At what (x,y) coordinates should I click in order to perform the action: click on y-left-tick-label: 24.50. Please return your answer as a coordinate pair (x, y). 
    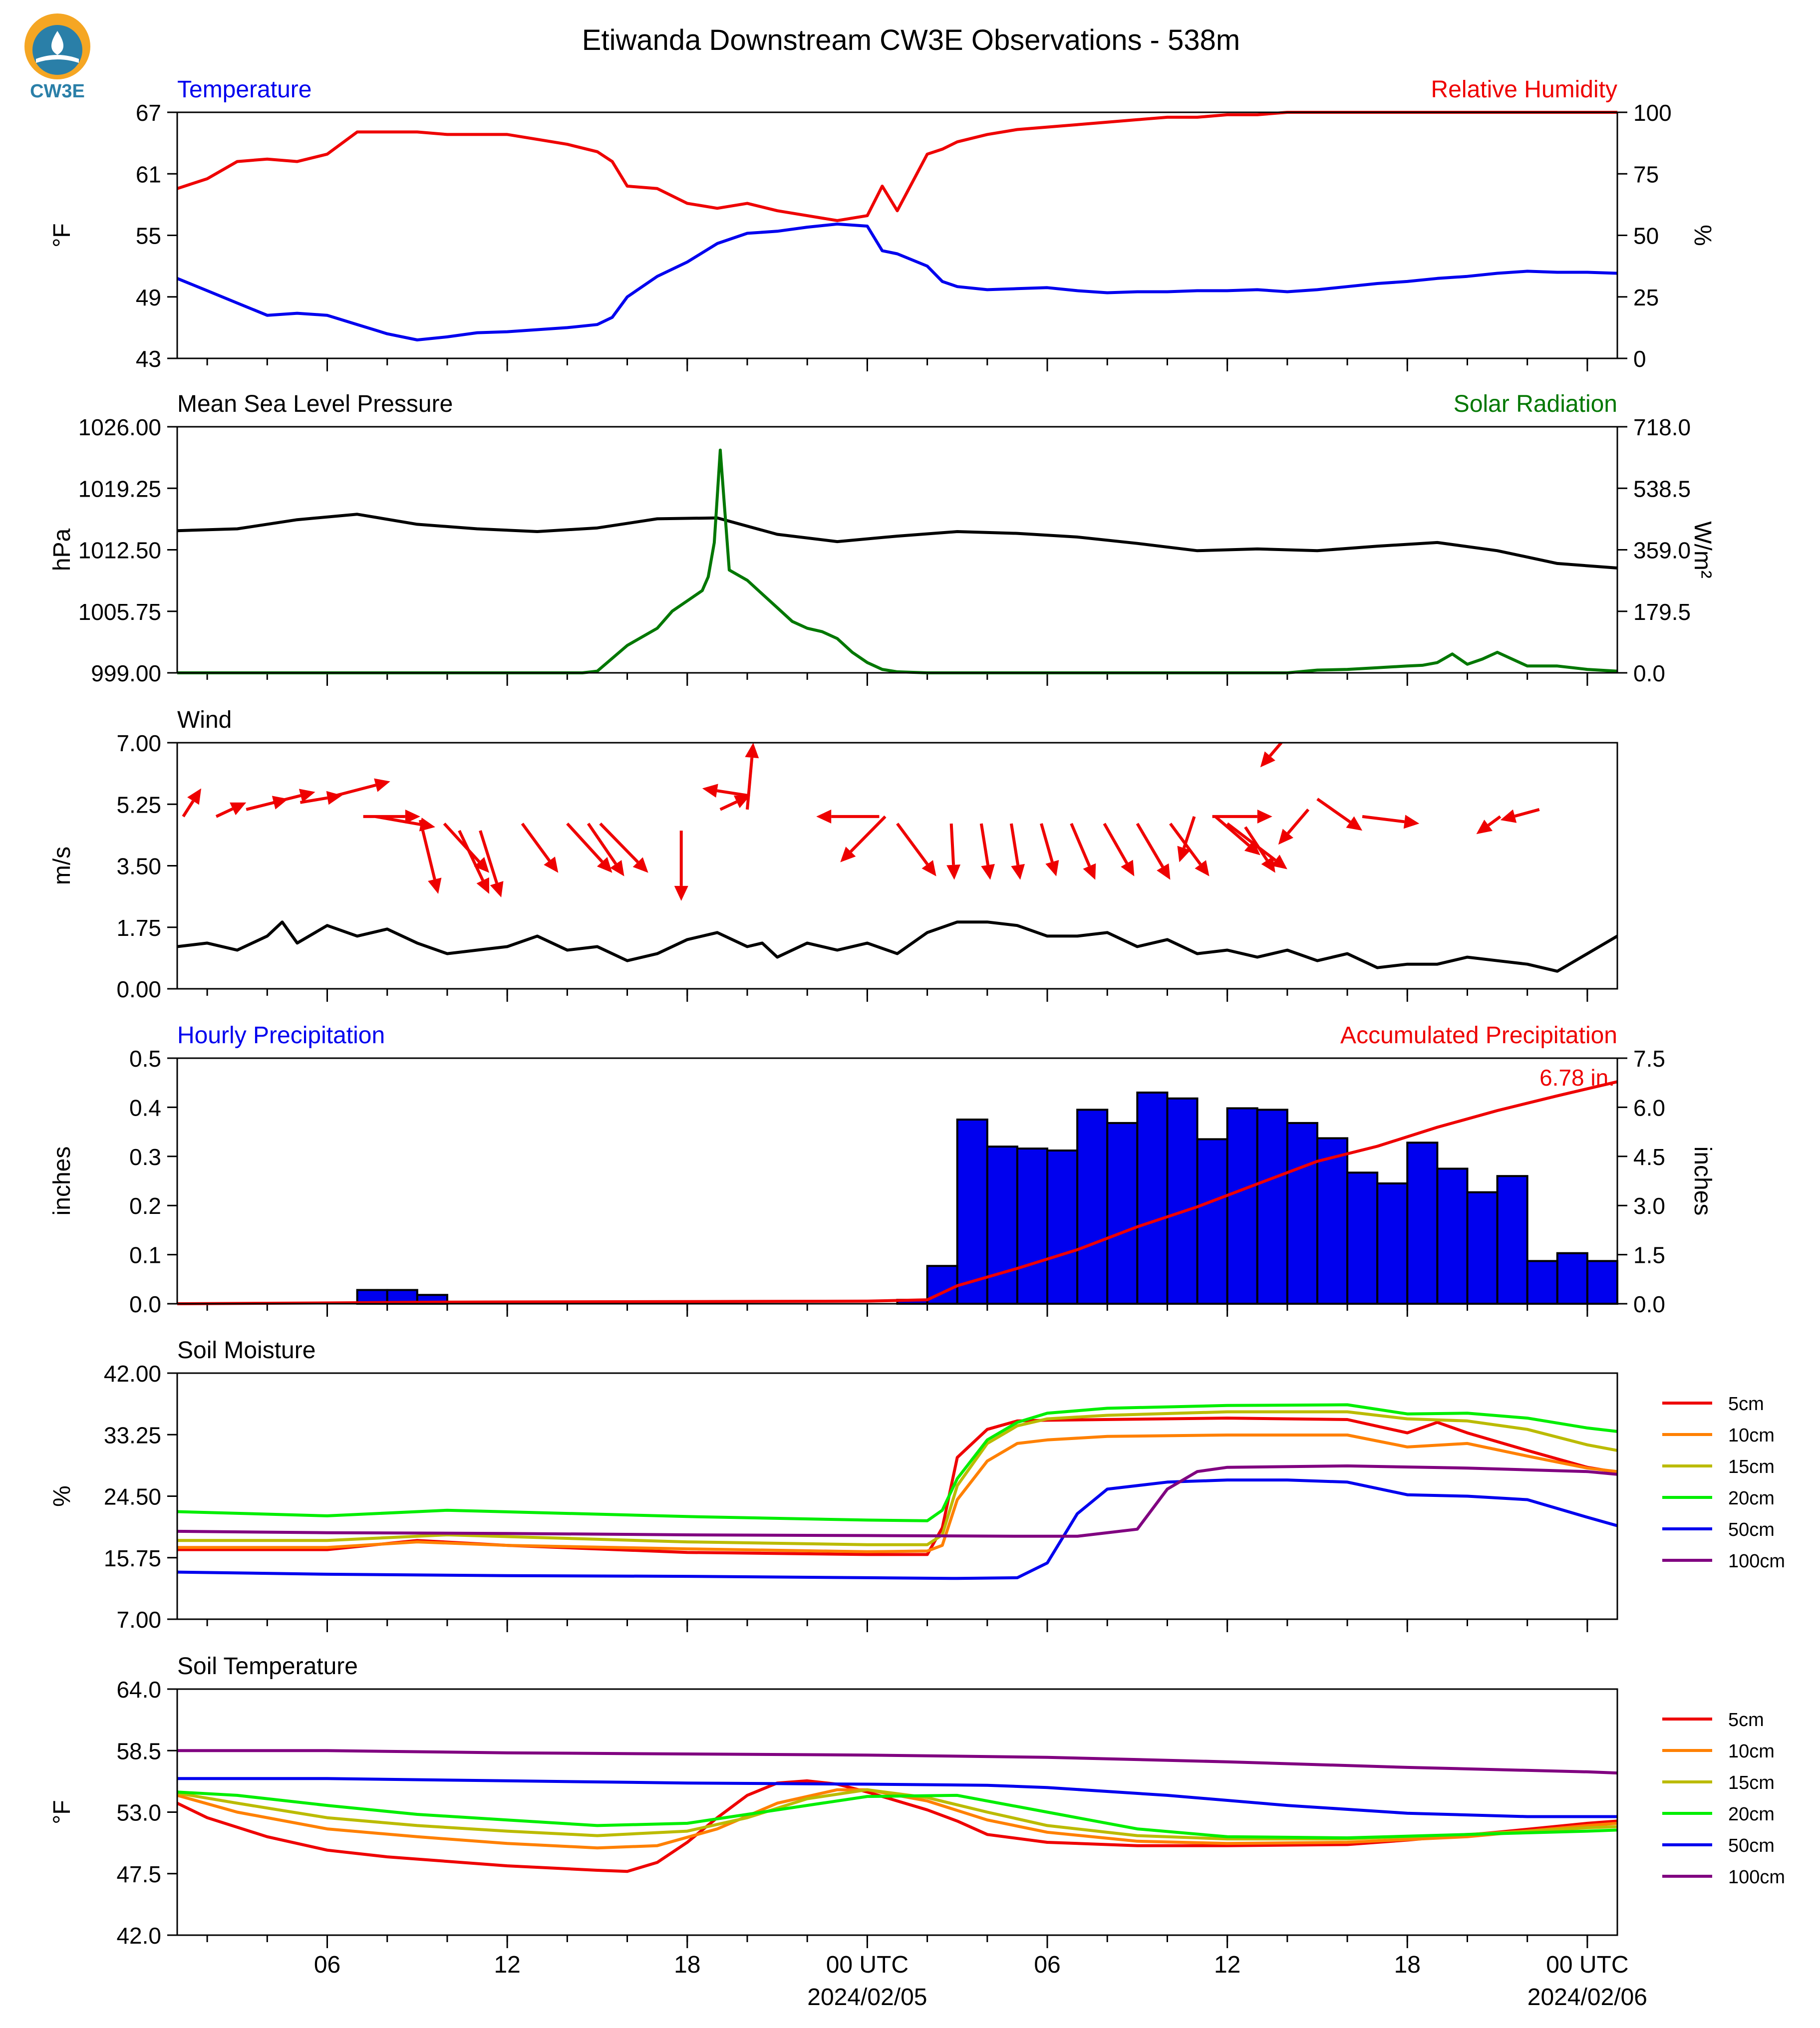
    Looking at the image, I should click on (132, 1497).